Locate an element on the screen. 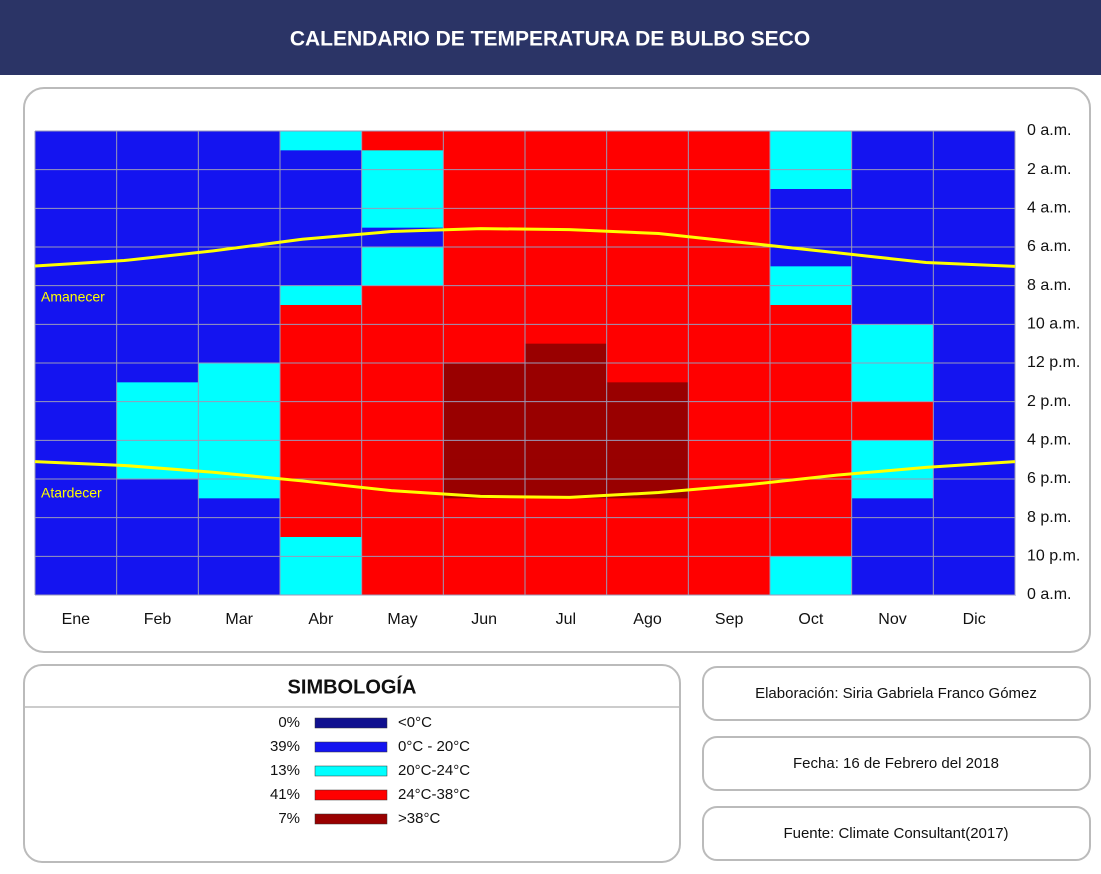  legend-label: <0°C is located at coordinates (415, 722).